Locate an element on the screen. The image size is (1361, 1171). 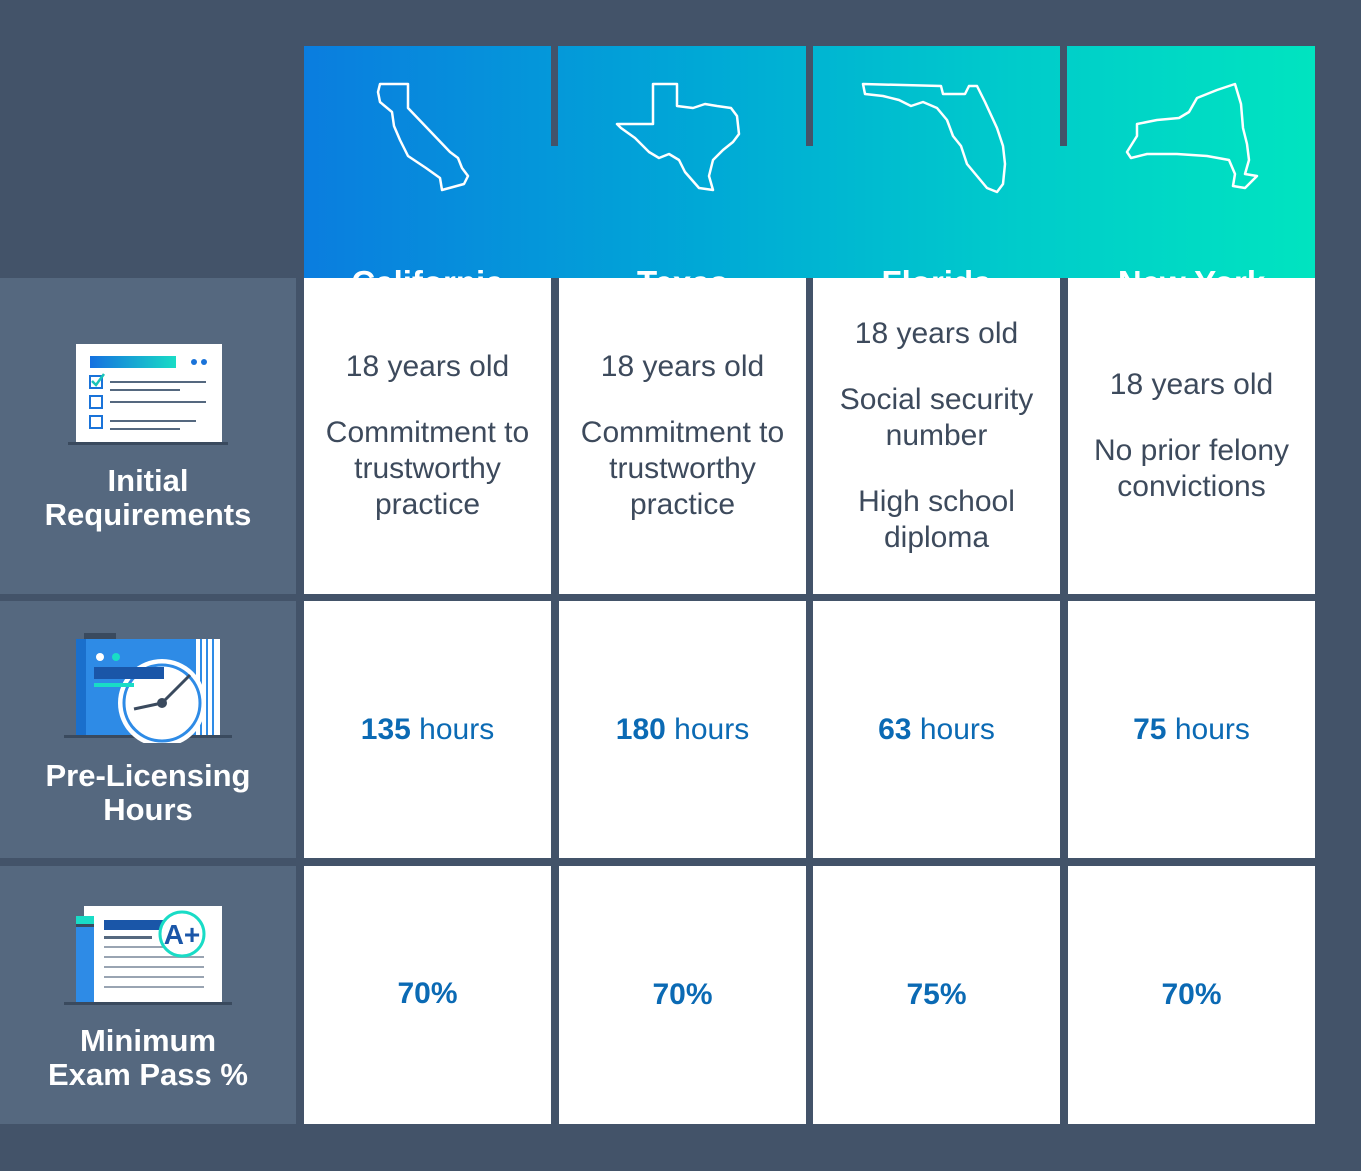
requirement-text: Social security number is located at coordinates (936, 417).